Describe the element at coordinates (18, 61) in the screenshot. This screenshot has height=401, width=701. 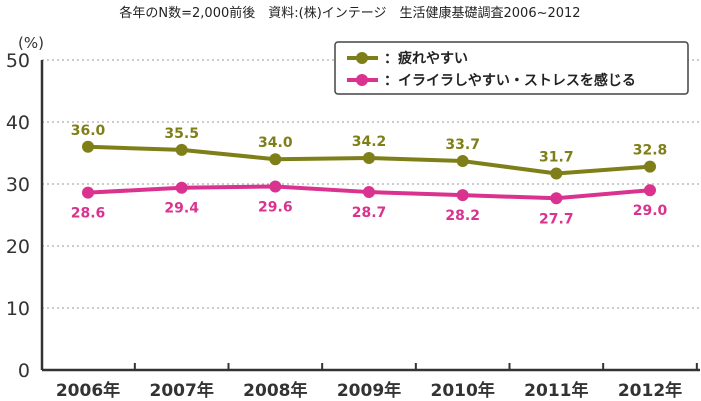
I see `y-tick-label-50: 50` at that location.